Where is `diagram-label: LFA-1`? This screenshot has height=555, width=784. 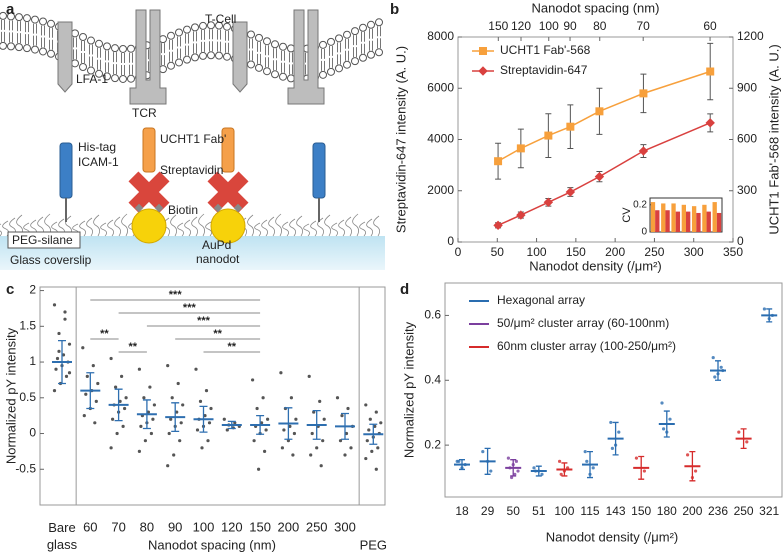 diagram-label: LFA-1 is located at coordinates (92, 79).